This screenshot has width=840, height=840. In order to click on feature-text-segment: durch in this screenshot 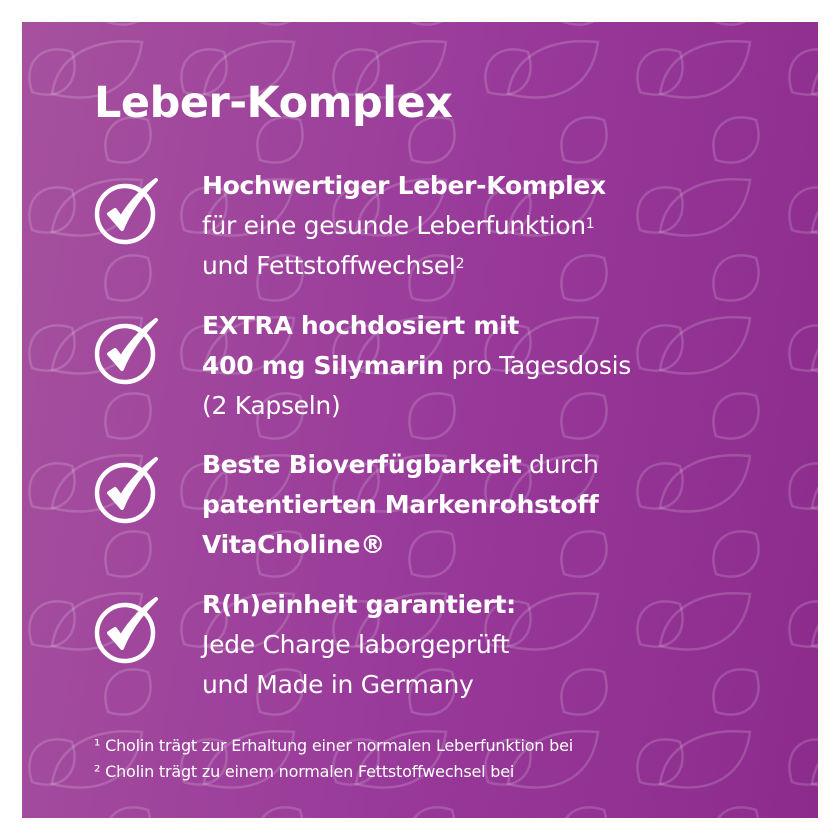, I will do `click(560, 464)`.